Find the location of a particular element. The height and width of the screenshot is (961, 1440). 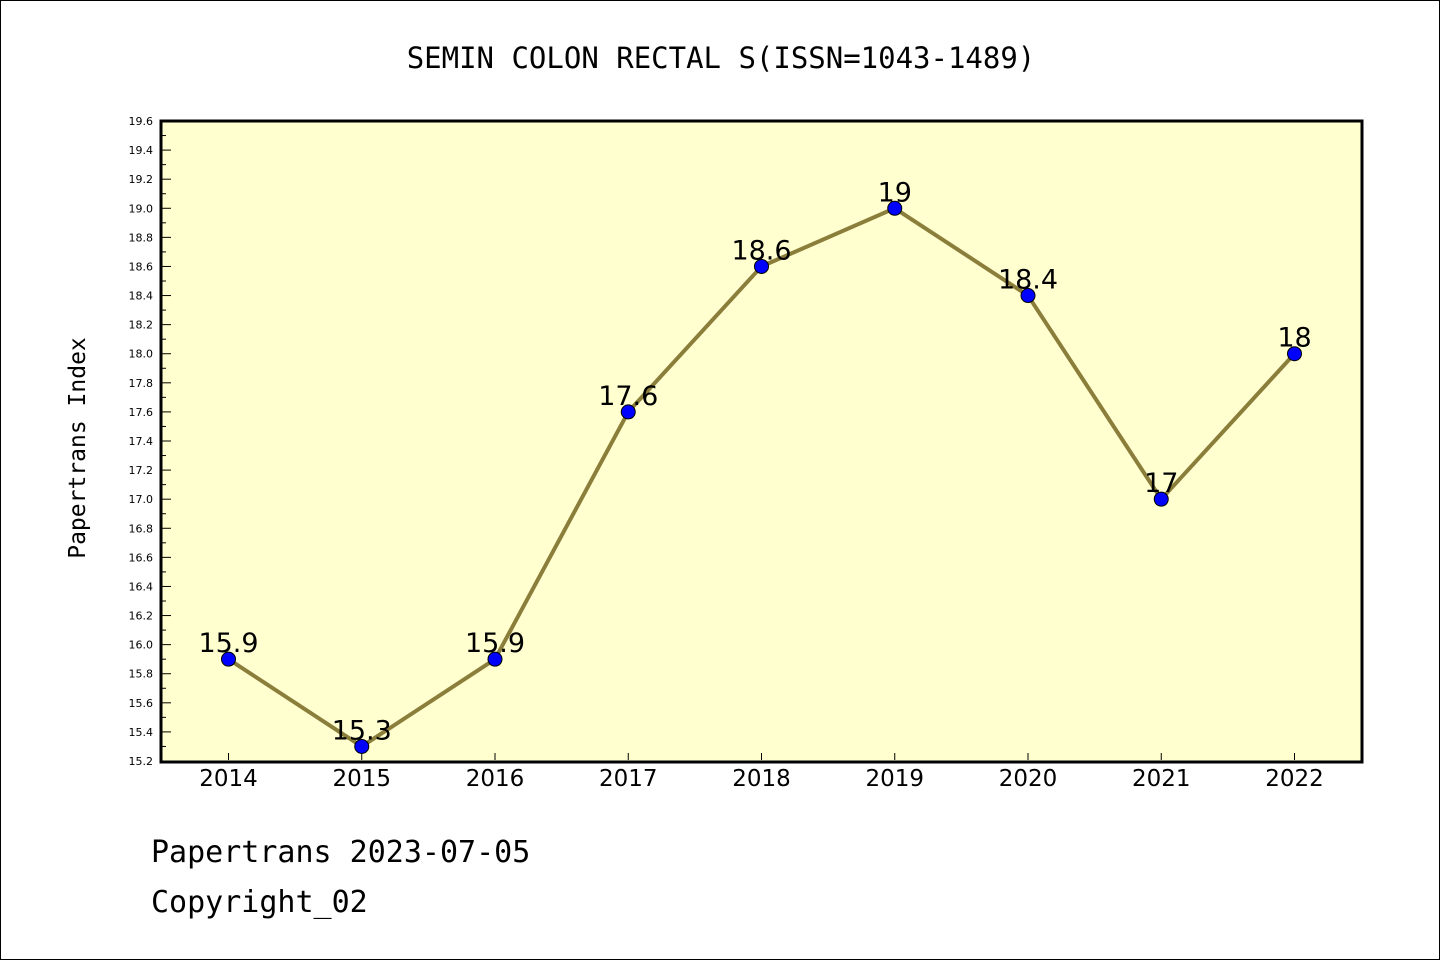

y-tick-label: 18.8 is located at coordinates (141, 237).